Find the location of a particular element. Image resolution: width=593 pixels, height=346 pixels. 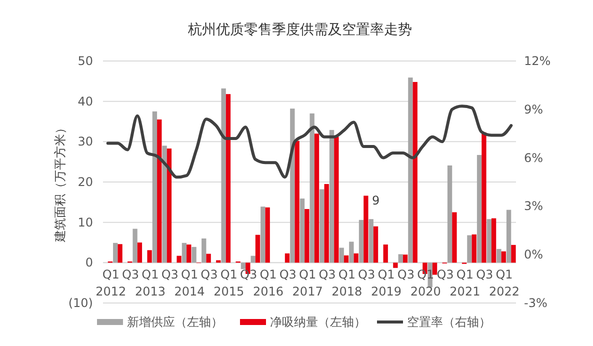

legend-label: 净吸纳量（左轴） is located at coordinates (318, 322).